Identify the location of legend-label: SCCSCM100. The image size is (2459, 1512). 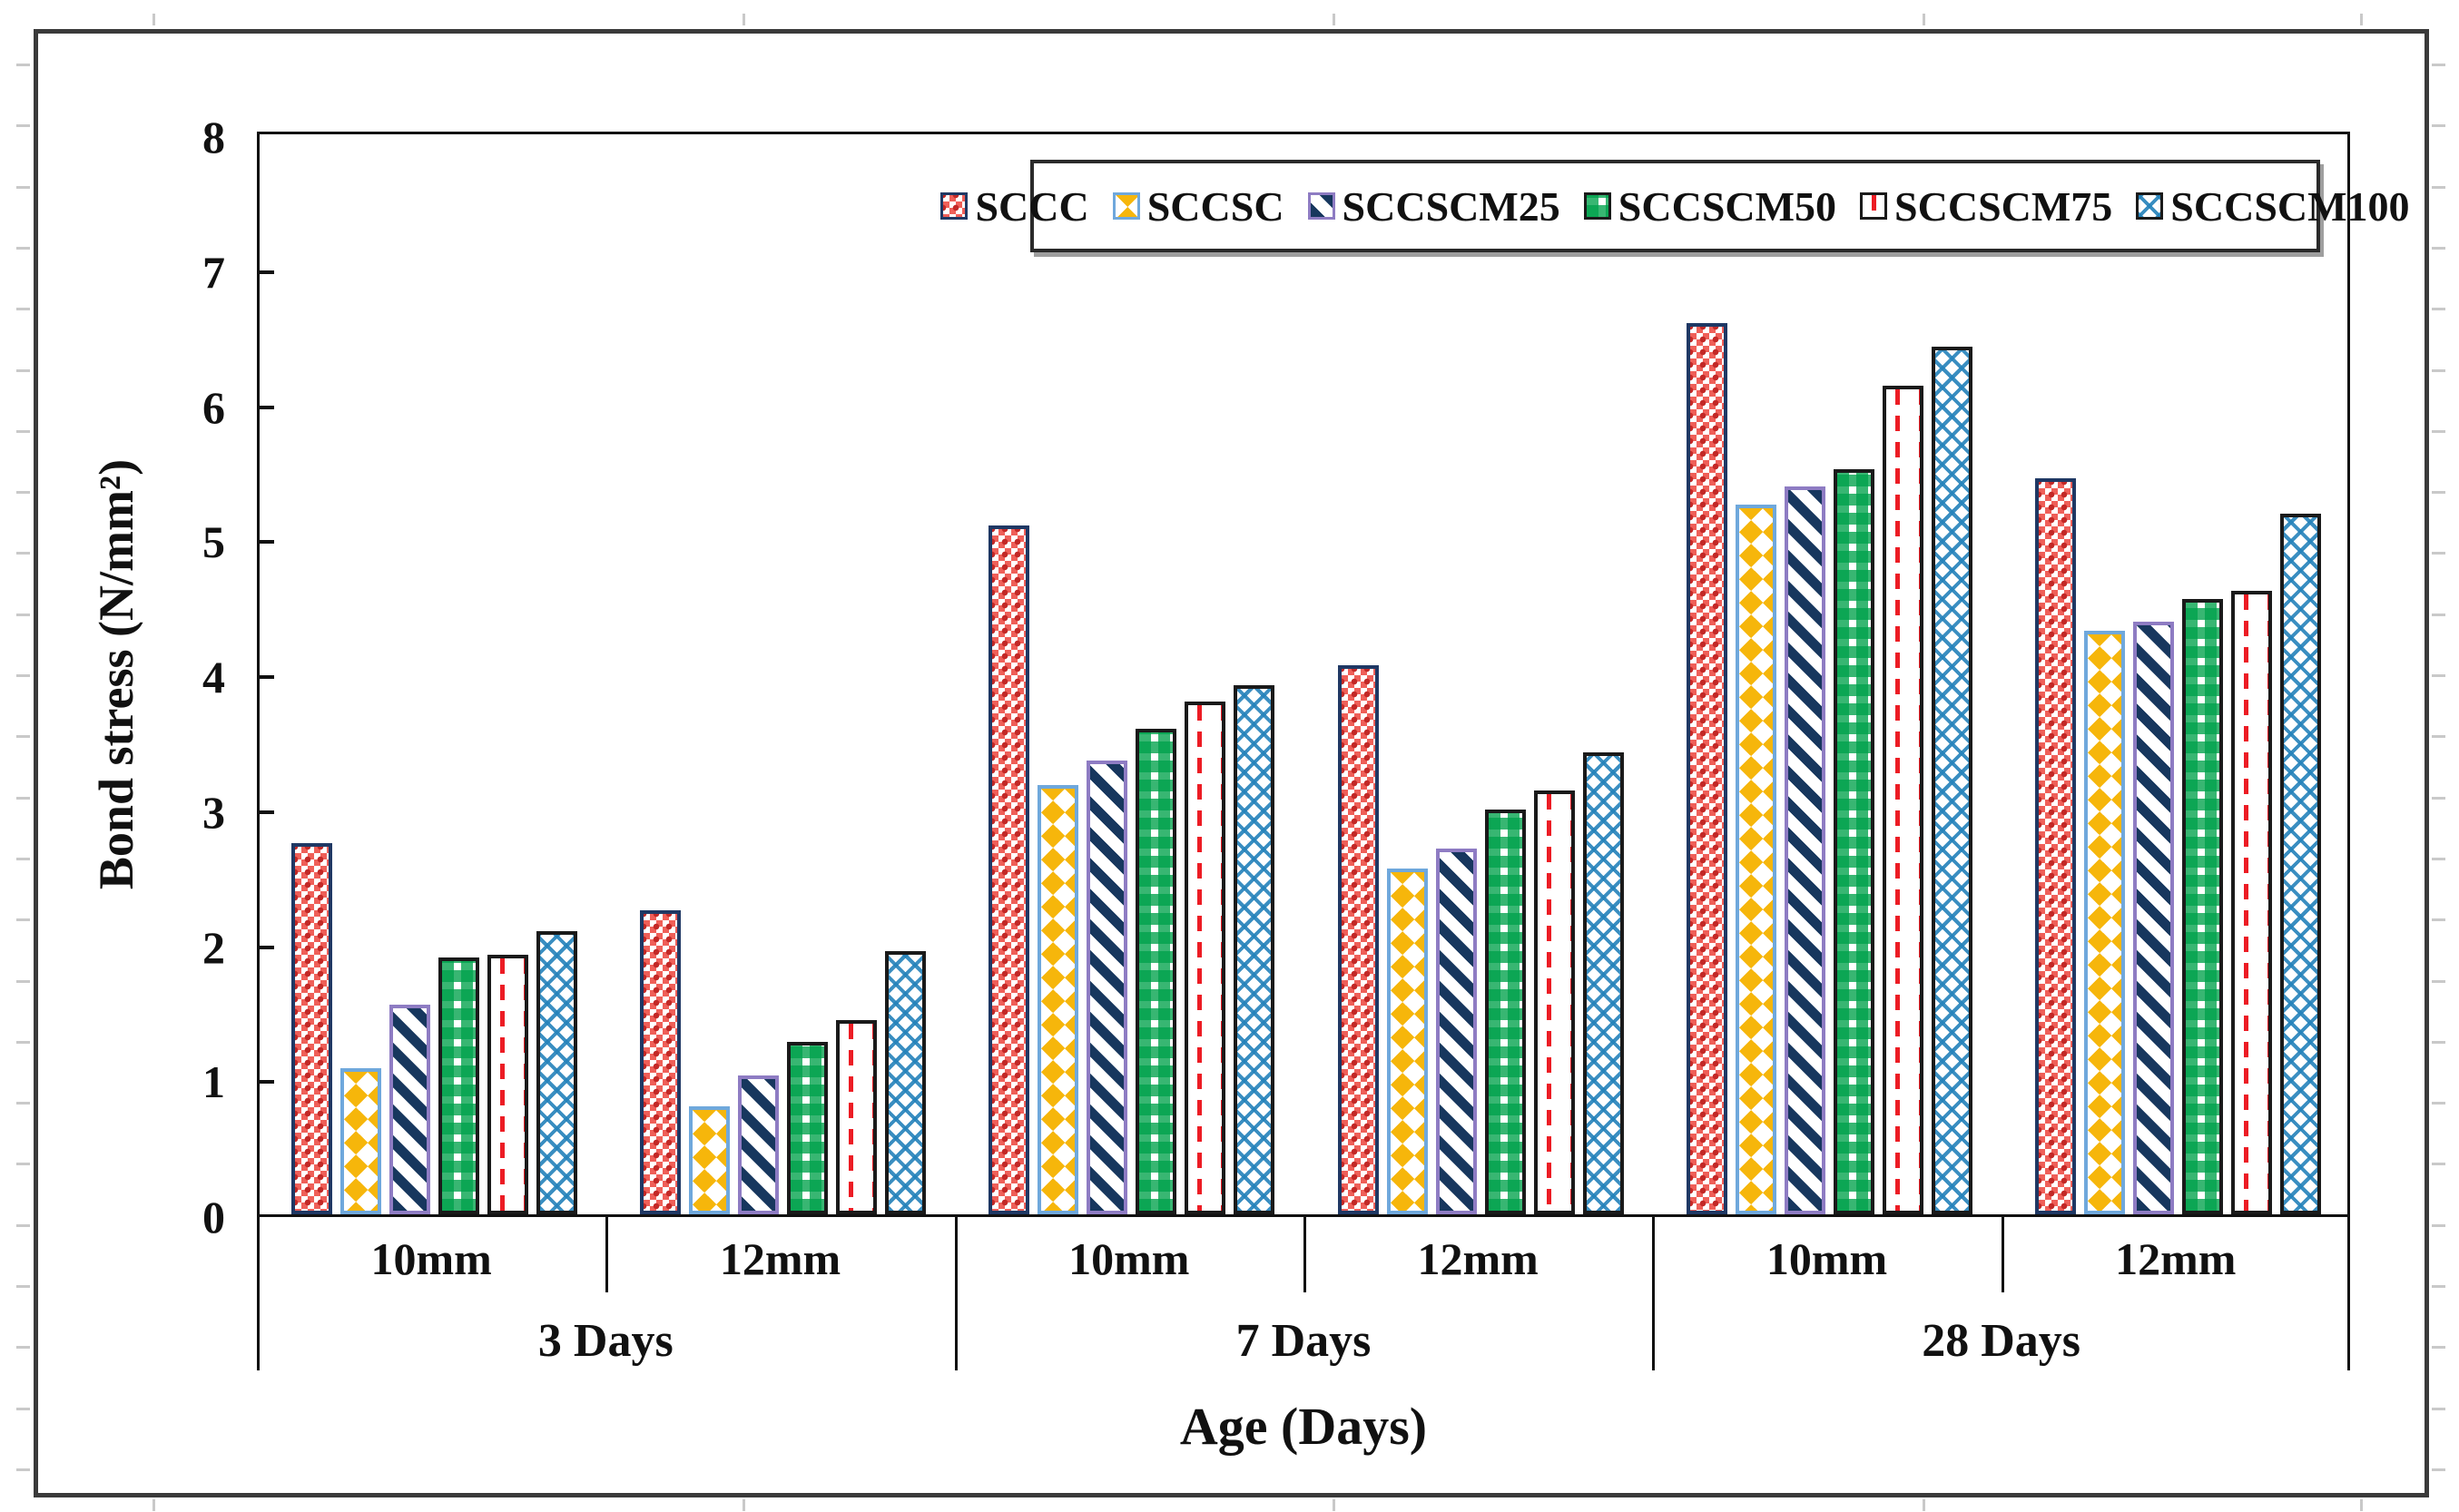
(2290, 206).